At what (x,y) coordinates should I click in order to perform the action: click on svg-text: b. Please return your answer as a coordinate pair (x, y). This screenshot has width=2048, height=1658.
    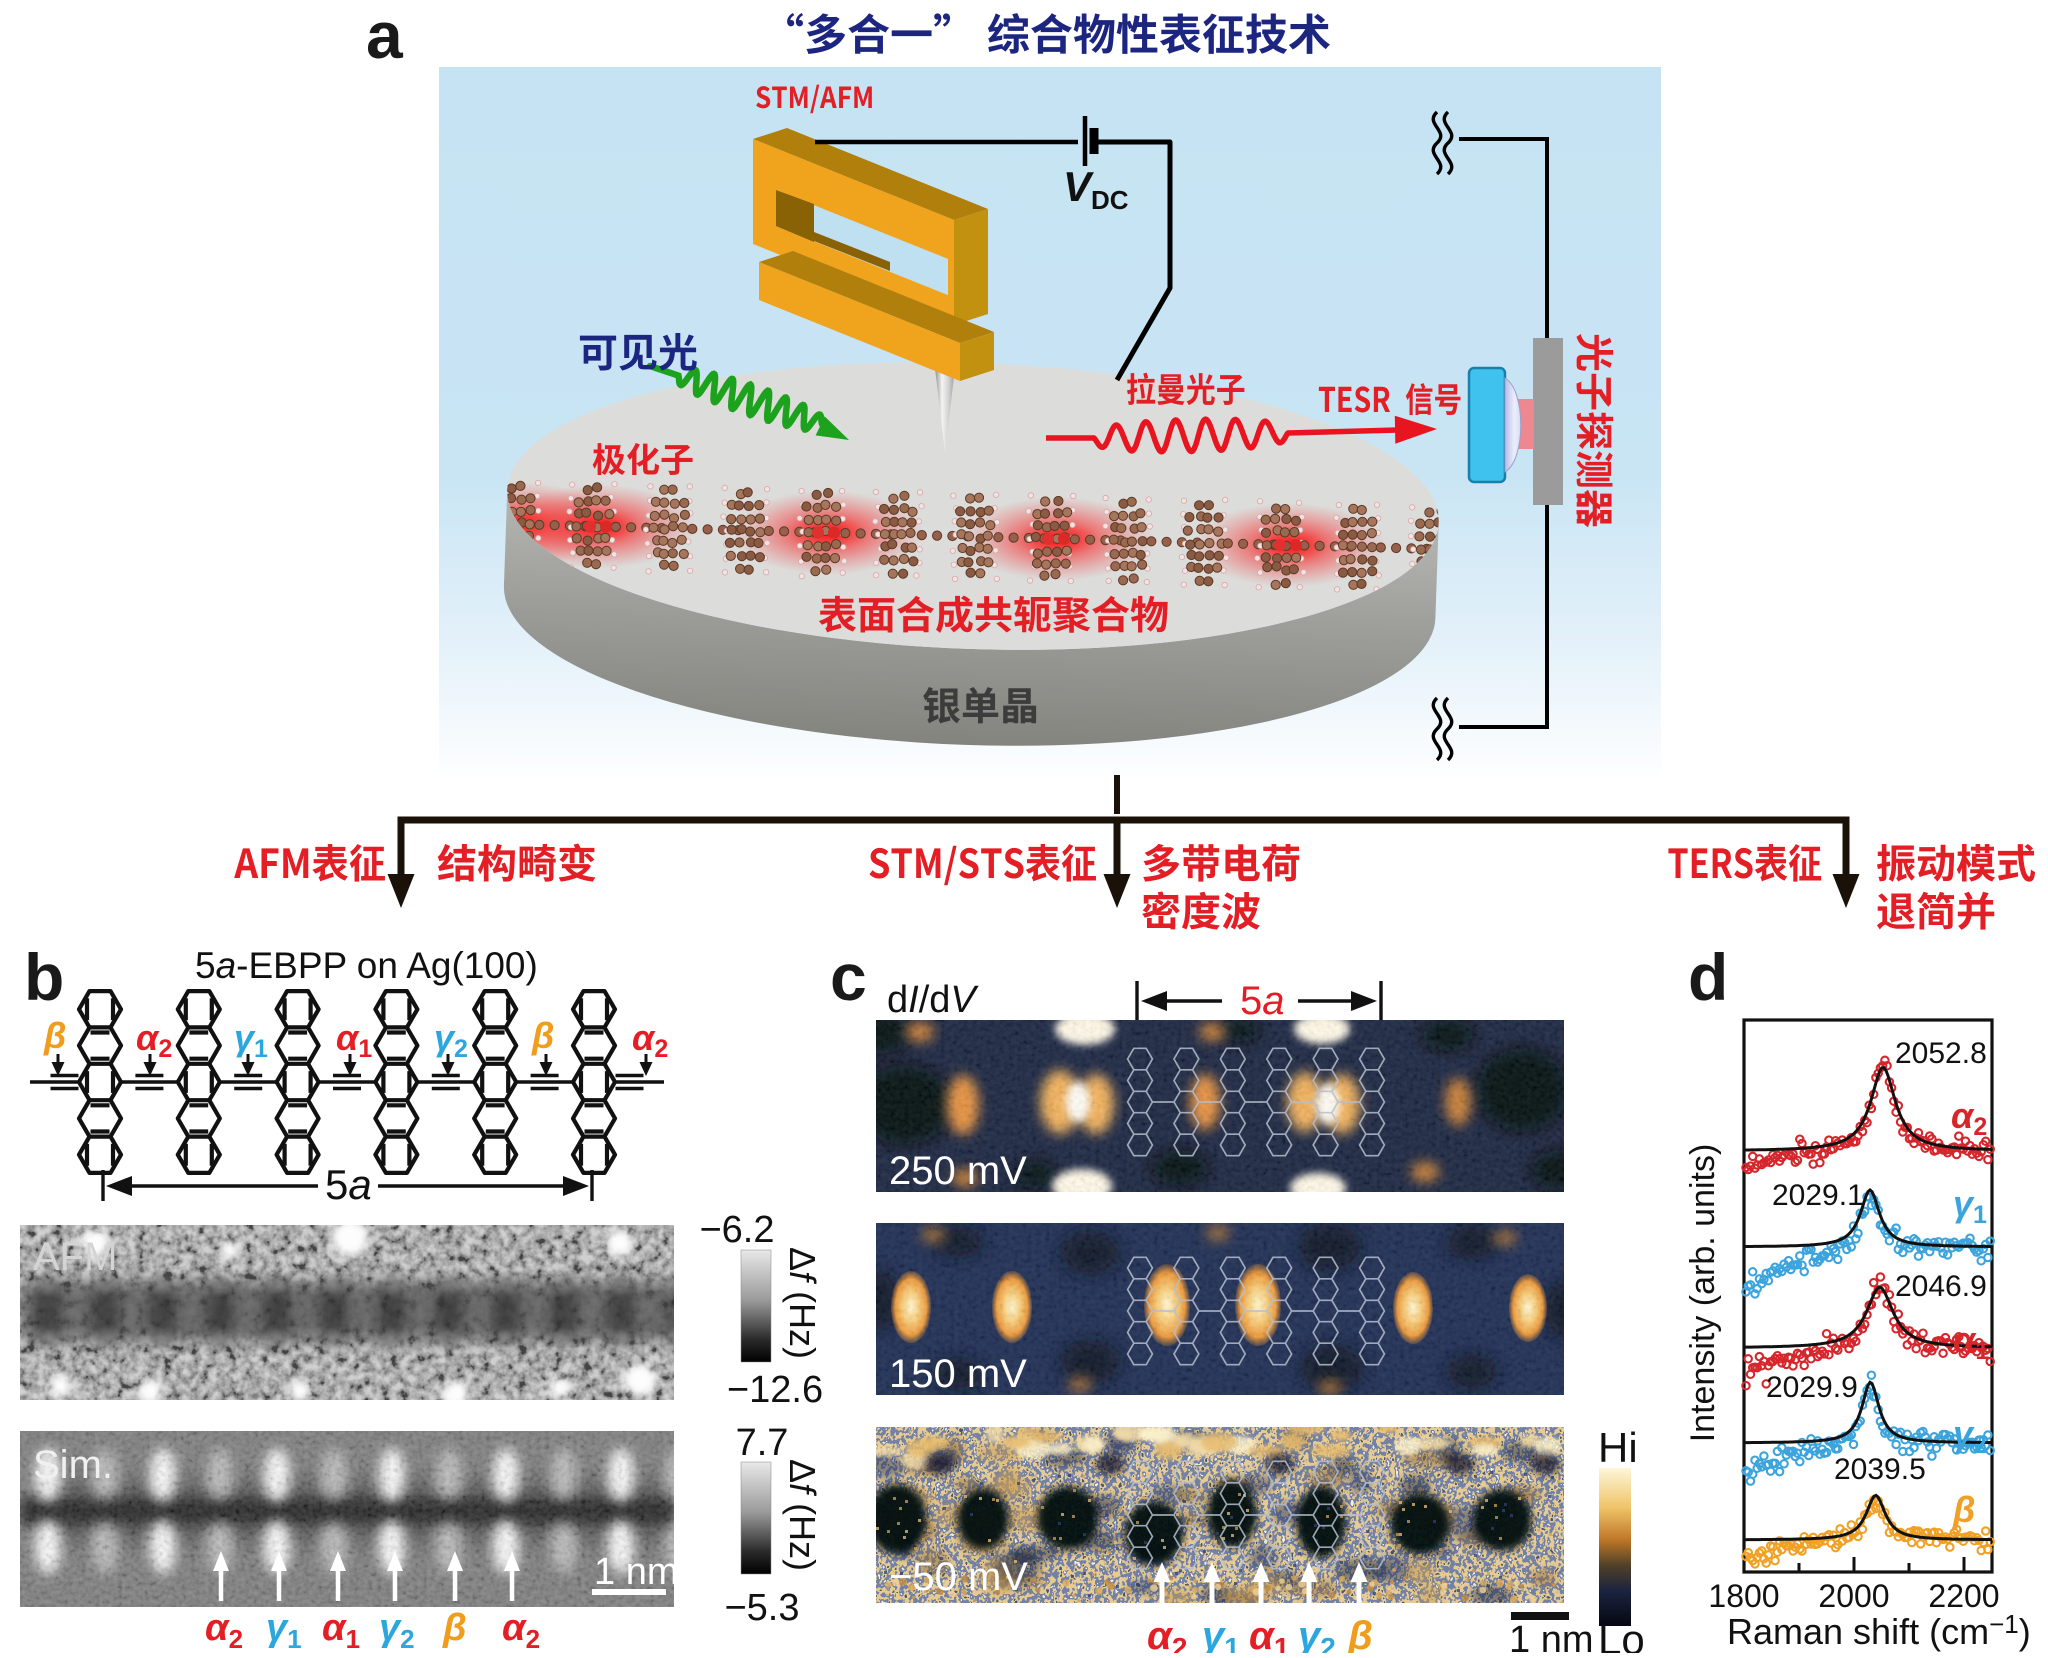
    Looking at the image, I should click on (44, 977).